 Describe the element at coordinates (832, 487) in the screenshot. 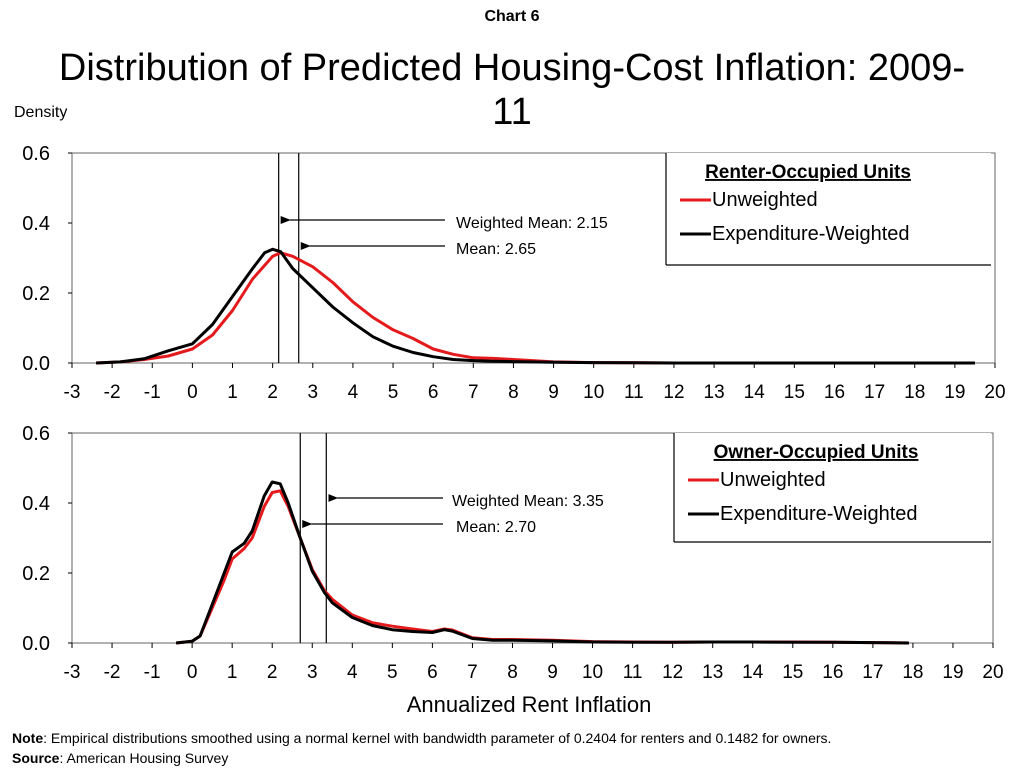

I see `panel2-legend-bg` at that location.